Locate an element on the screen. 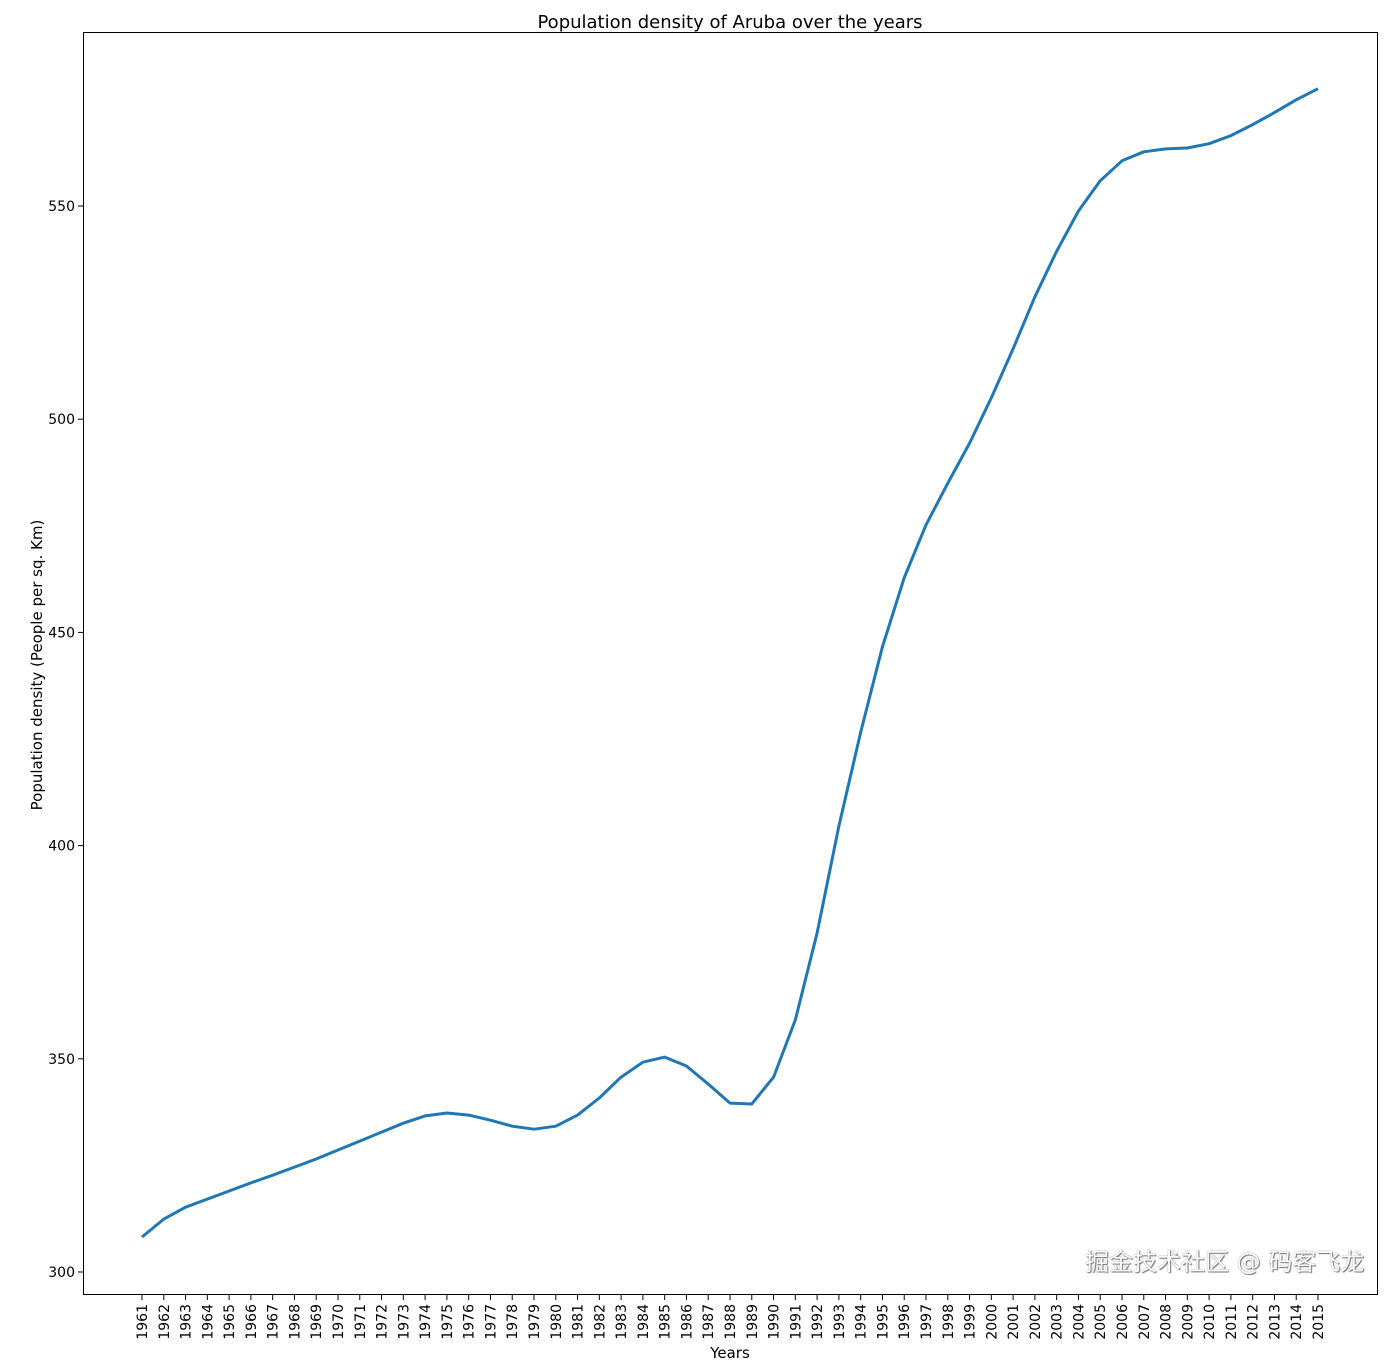  x-tick-label: 1985 is located at coordinates (666, 1322).